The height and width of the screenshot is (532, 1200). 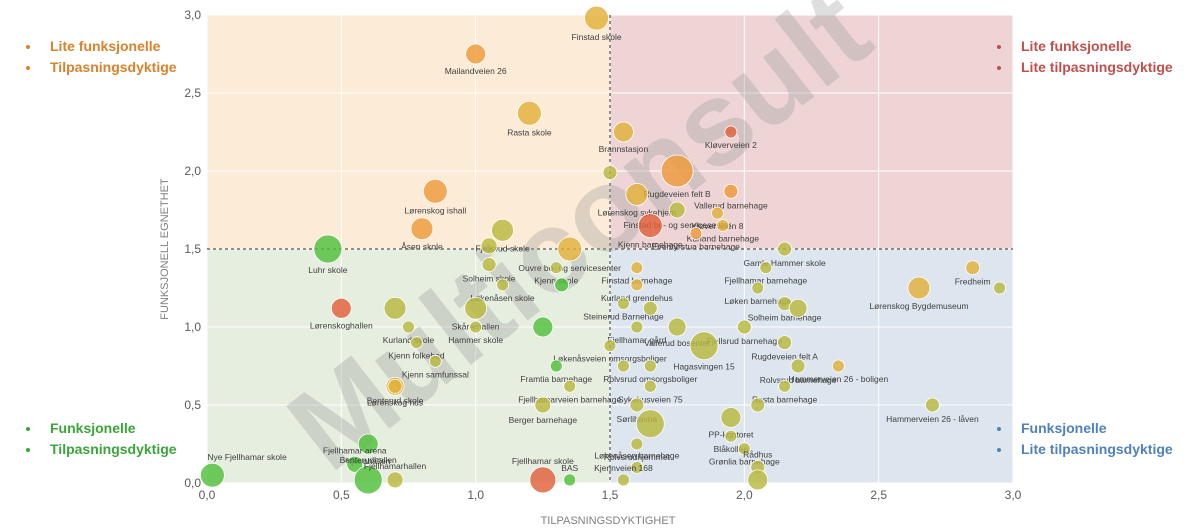 I want to click on point-label: Fjellhamarveien barnehage, so click(x=569, y=399).